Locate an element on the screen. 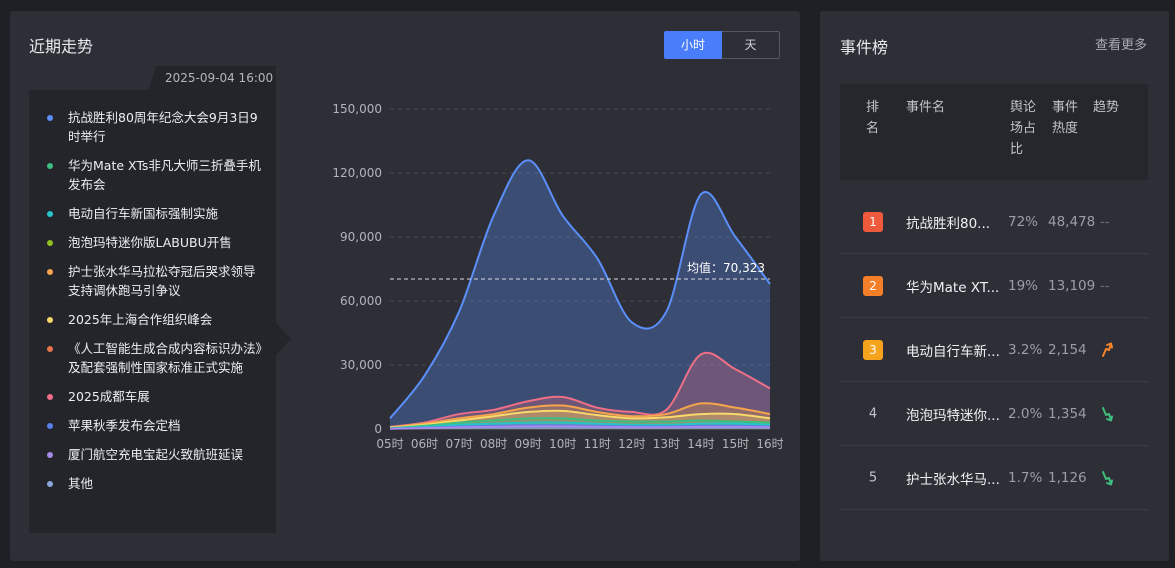 The image size is (1175, 568). rank-badge: 3 is located at coordinates (873, 349).